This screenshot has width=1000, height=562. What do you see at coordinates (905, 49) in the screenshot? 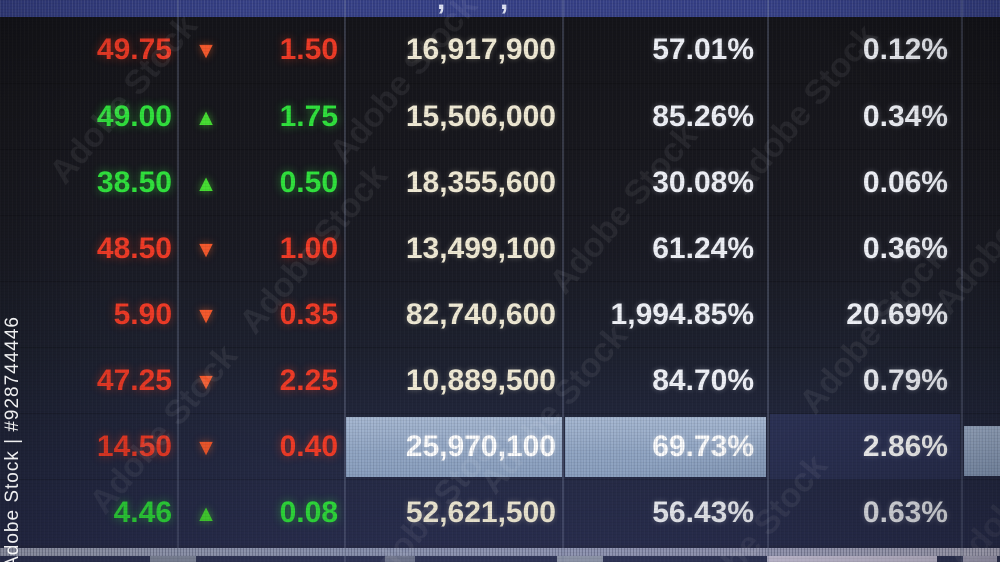
I see `change-percent-cell: 0.12%` at bounding box center [905, 49].